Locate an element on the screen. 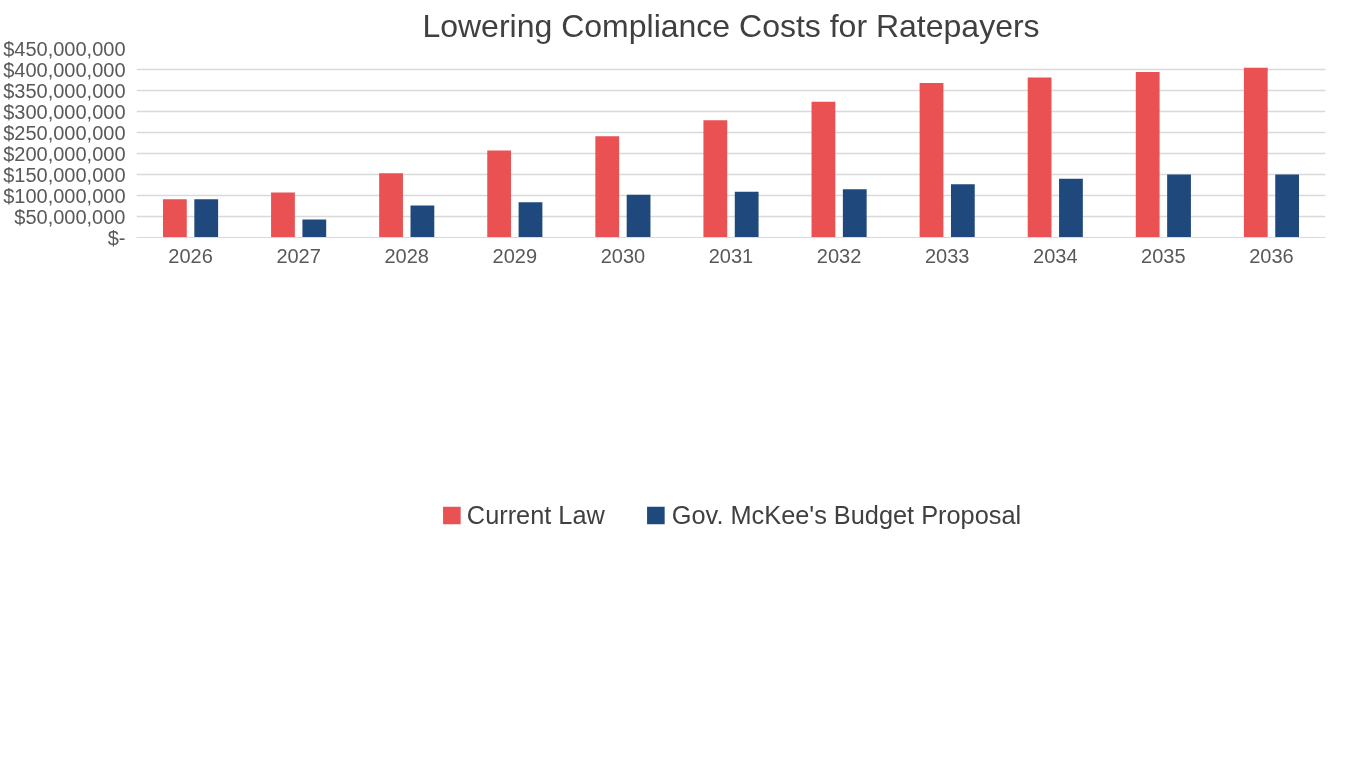  x-tick-label: 2034 is located at coordinates (1055, 255).